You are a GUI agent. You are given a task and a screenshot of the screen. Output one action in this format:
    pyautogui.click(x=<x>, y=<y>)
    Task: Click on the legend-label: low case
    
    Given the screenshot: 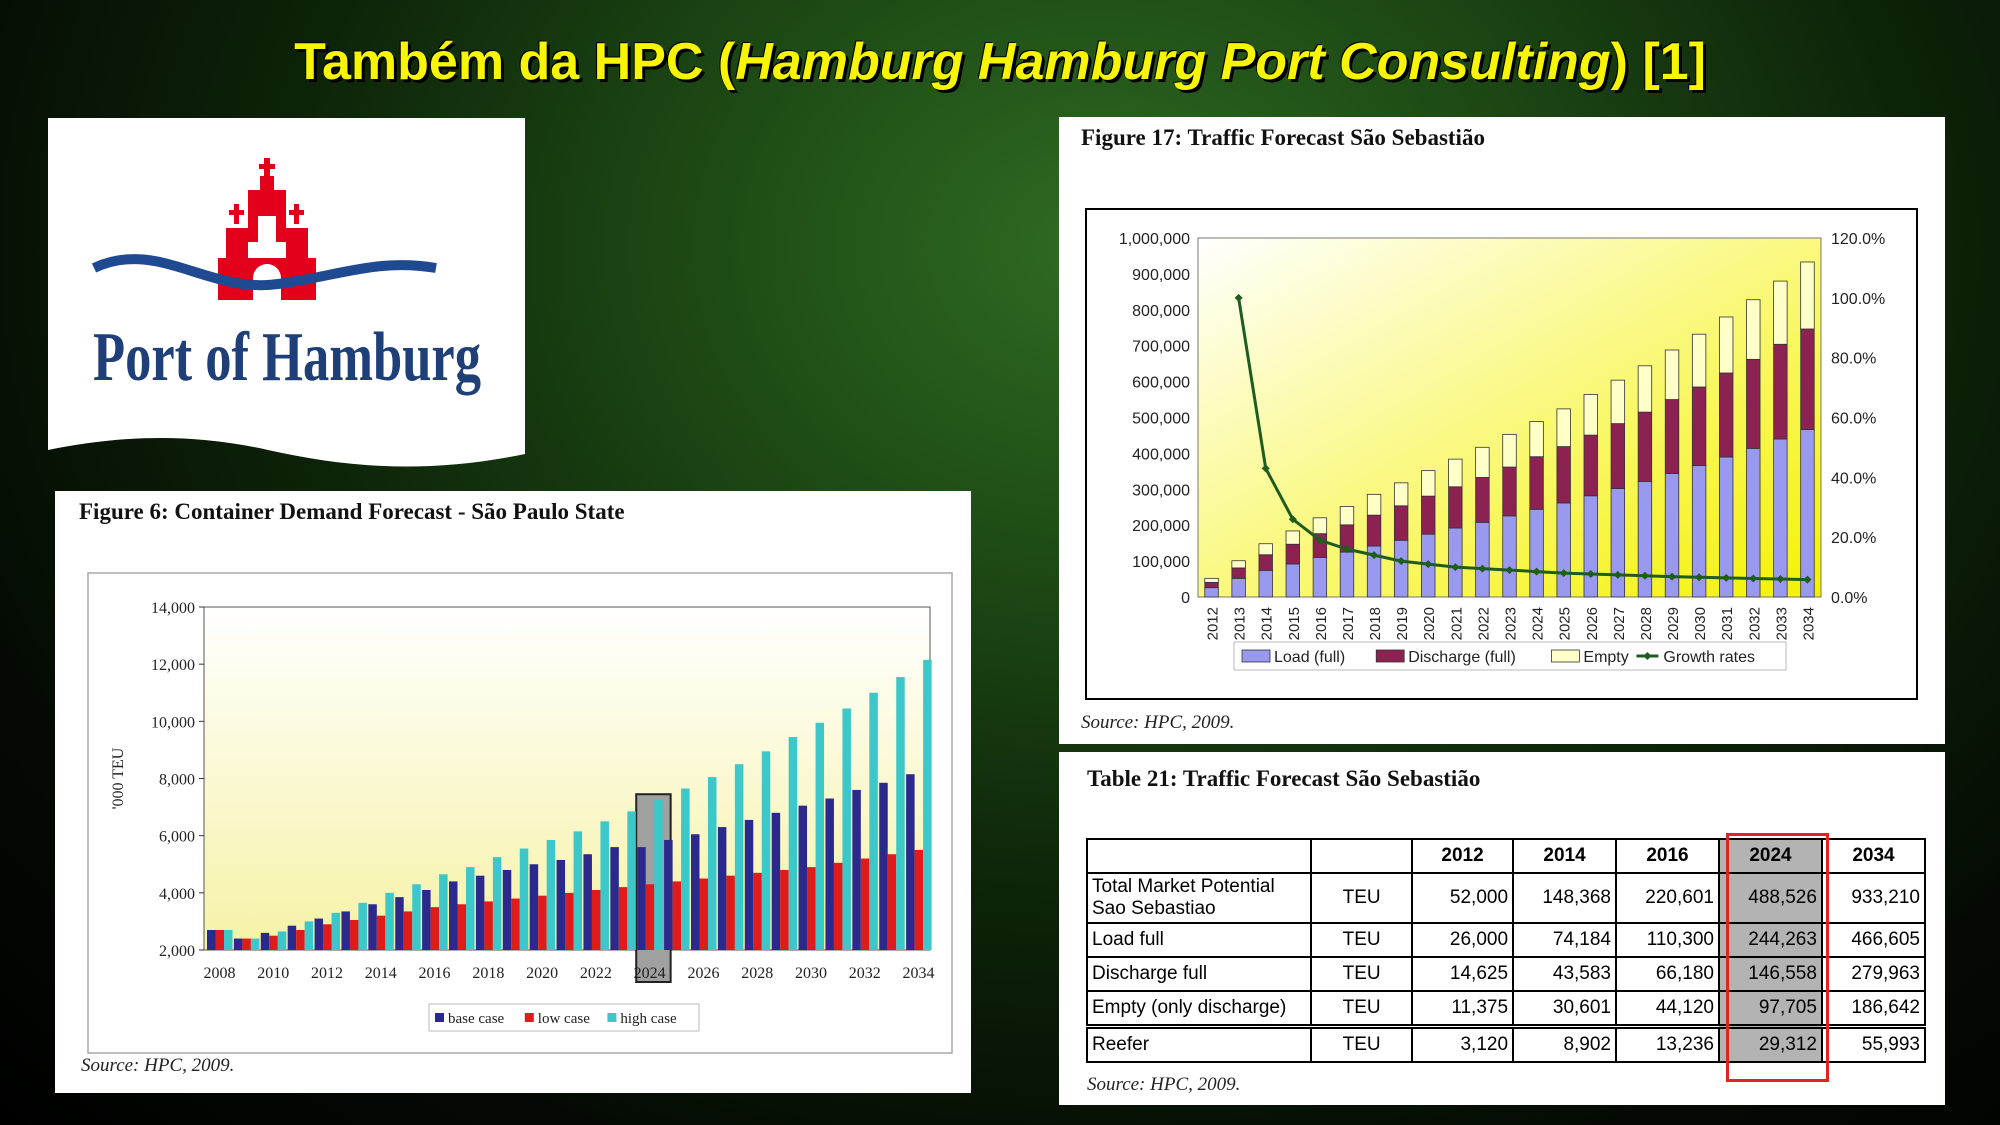 What is the action you would take?
    pyautogui.click(x=564, y=1019)
    